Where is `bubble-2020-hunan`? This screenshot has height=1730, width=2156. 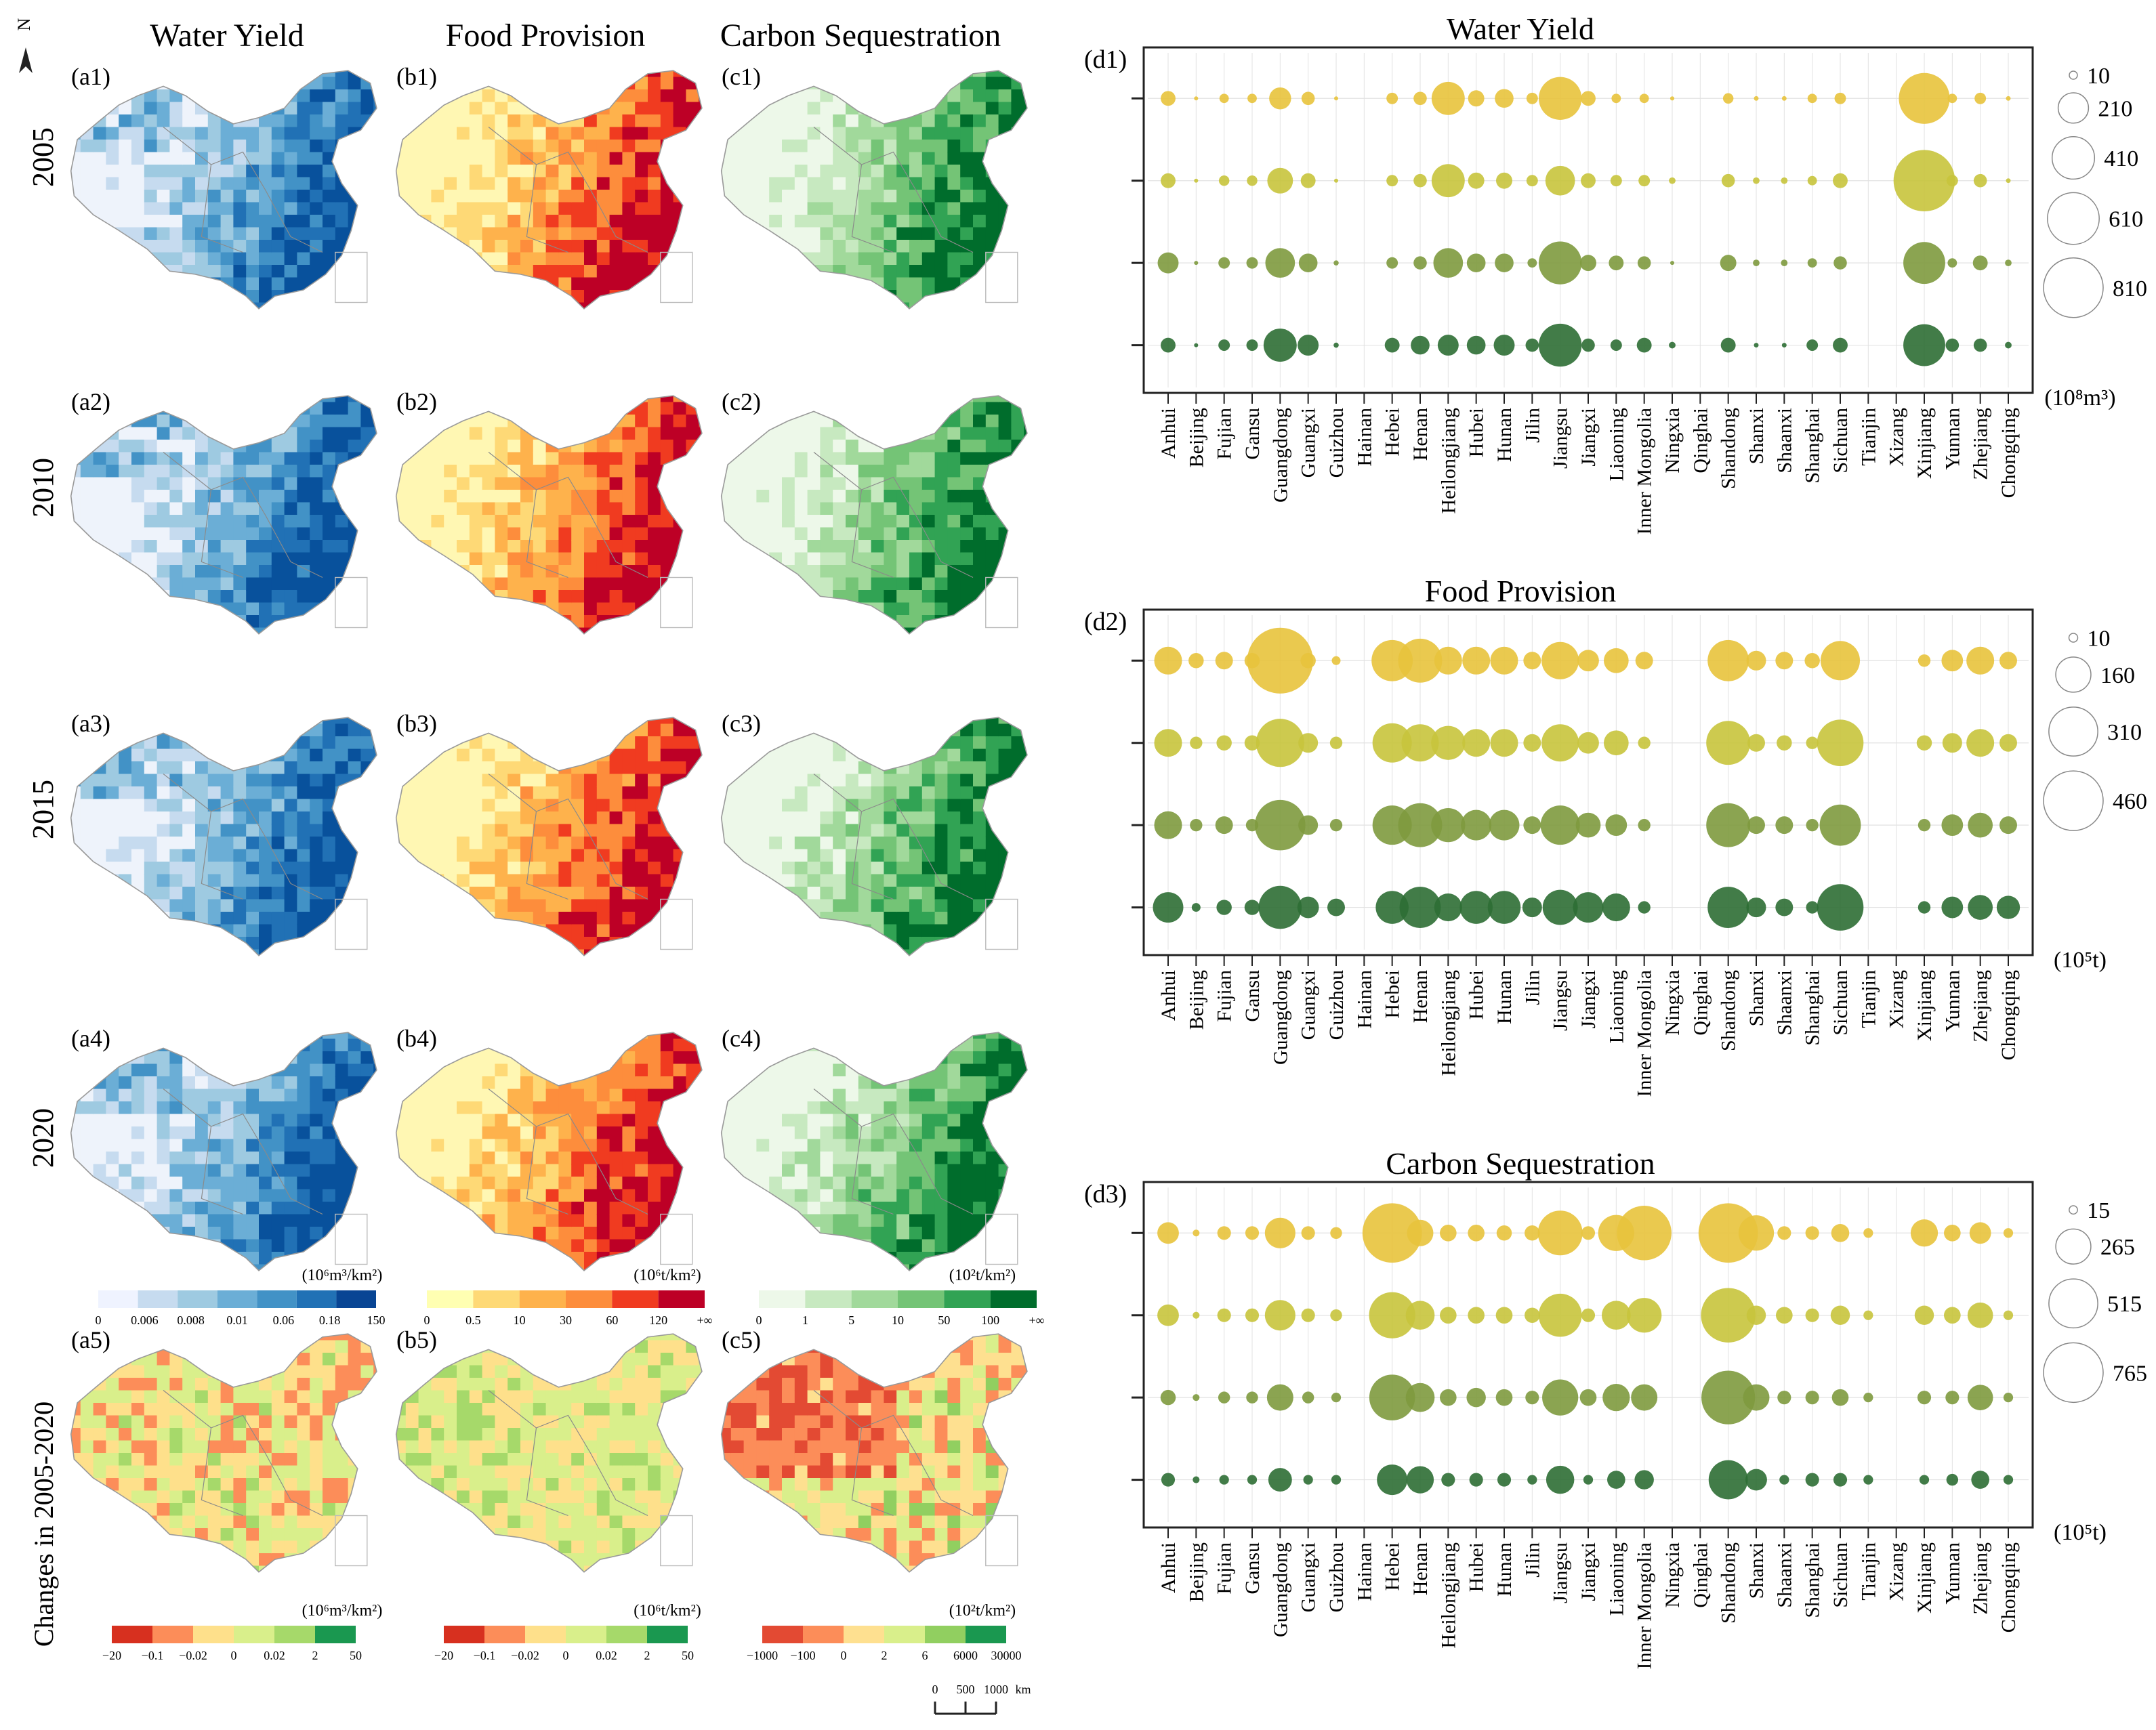 bubble-2020-hunan is located at coordinates (1504, 345).